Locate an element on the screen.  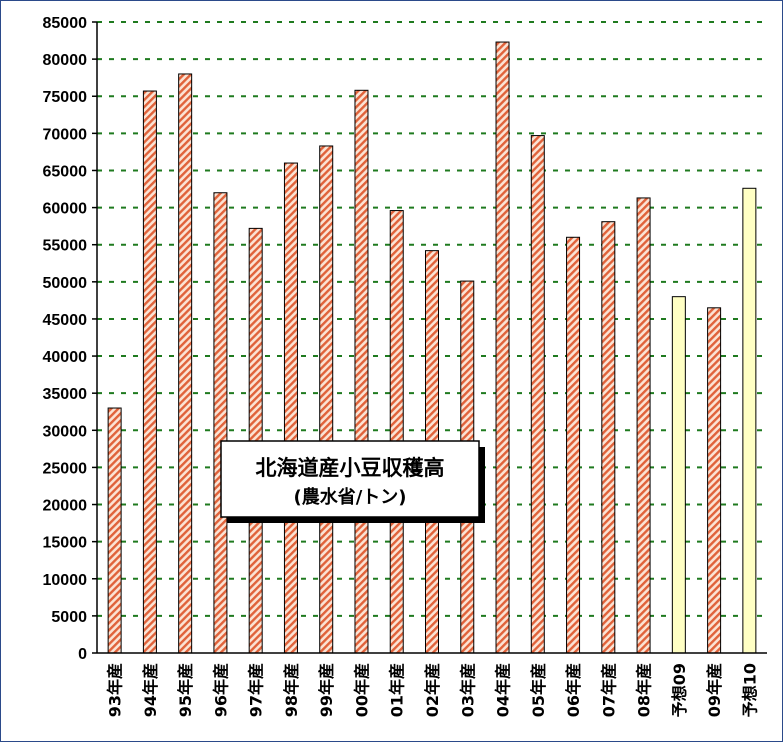
y-tick-label: 65000 is located at coordinates (65, 171).